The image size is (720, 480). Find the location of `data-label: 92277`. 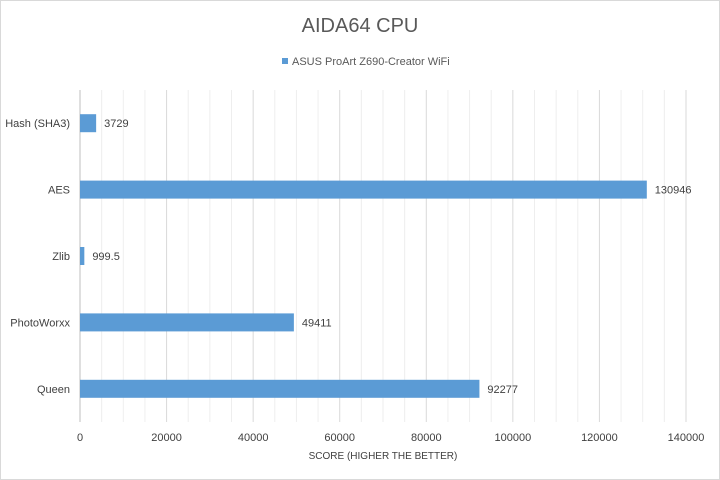

data-label: 92277 is located at coordinates (502, 390).